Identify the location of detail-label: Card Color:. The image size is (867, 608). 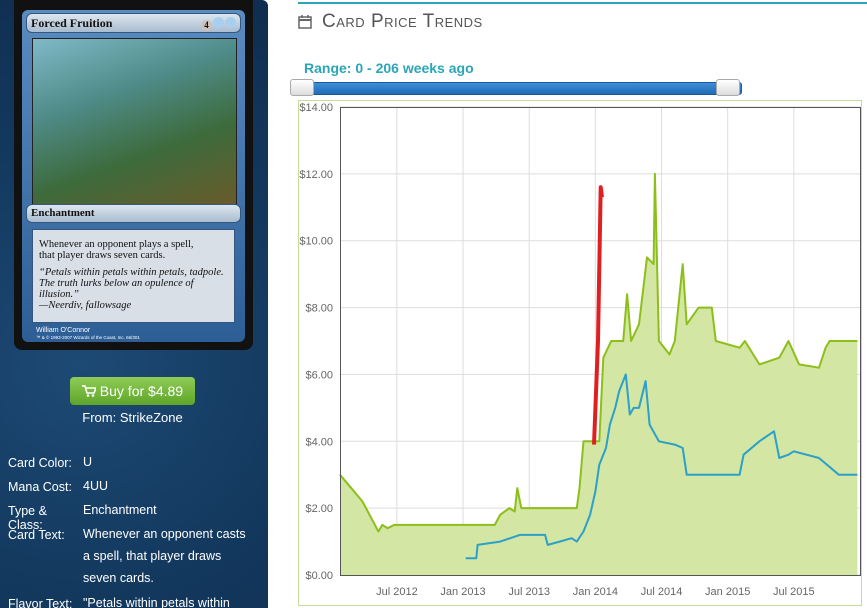
(40, 463).